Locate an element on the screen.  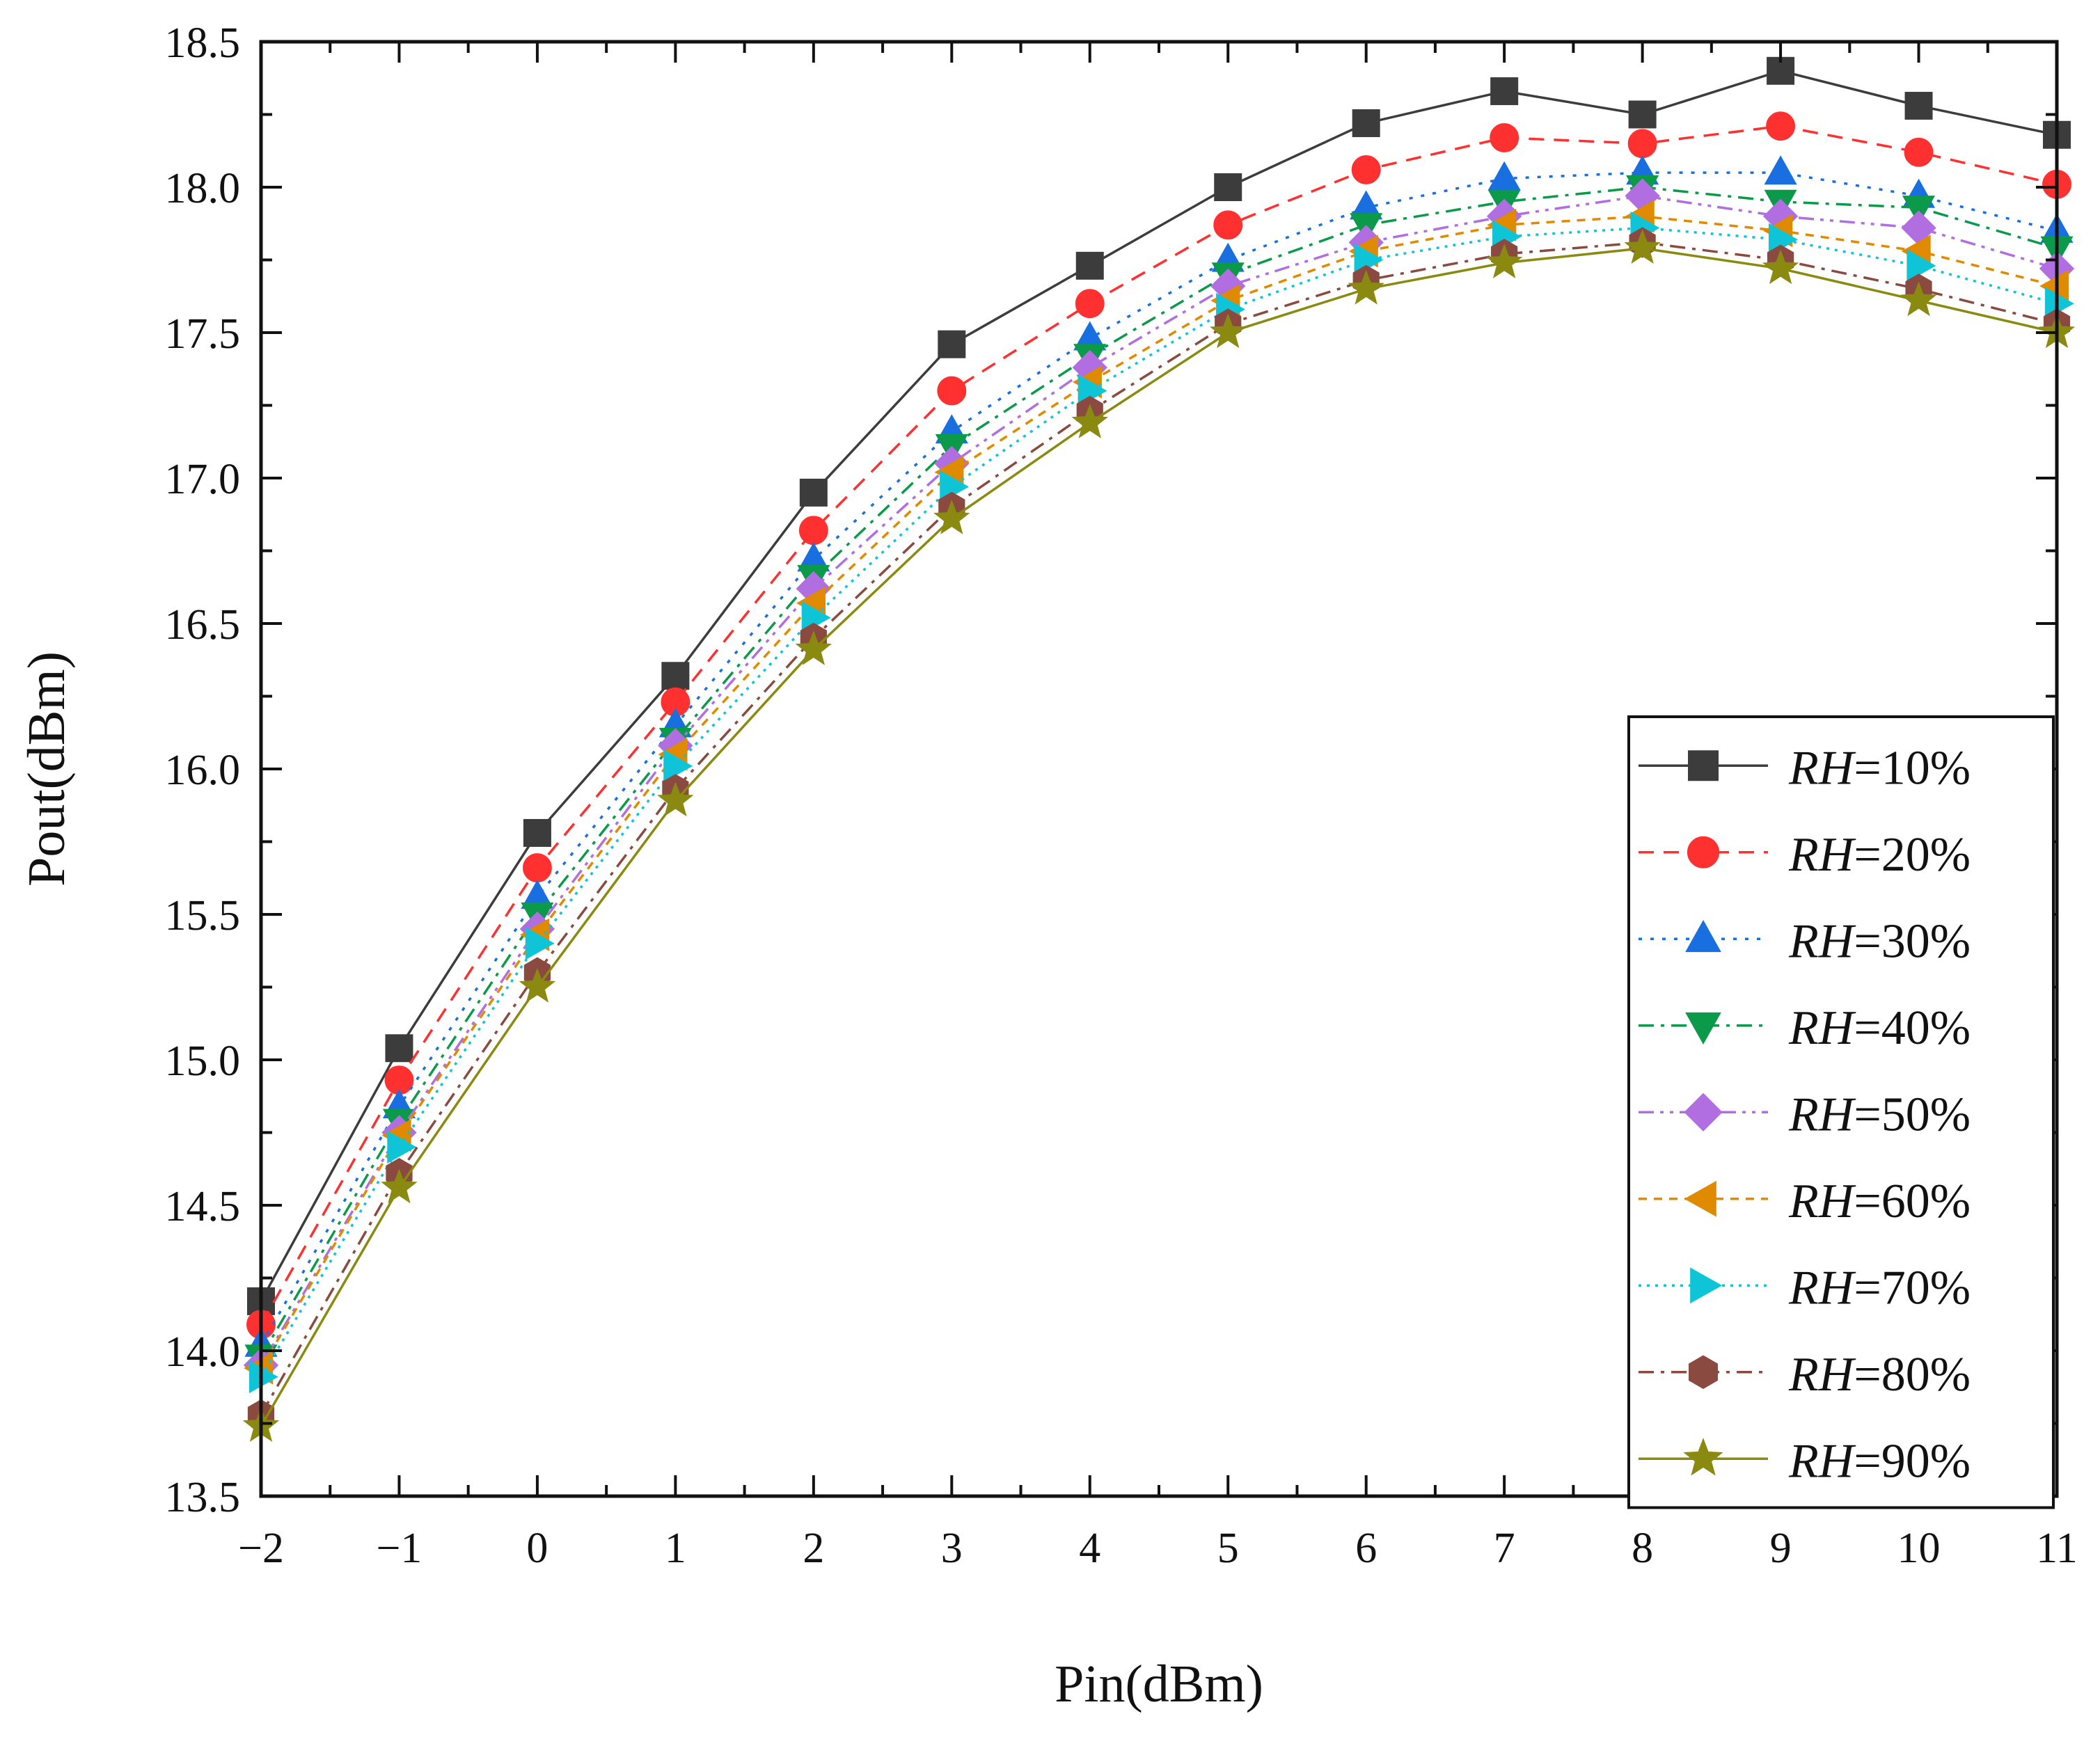
legend-entry: RH=90% is located at coordinates (1805, 1461).